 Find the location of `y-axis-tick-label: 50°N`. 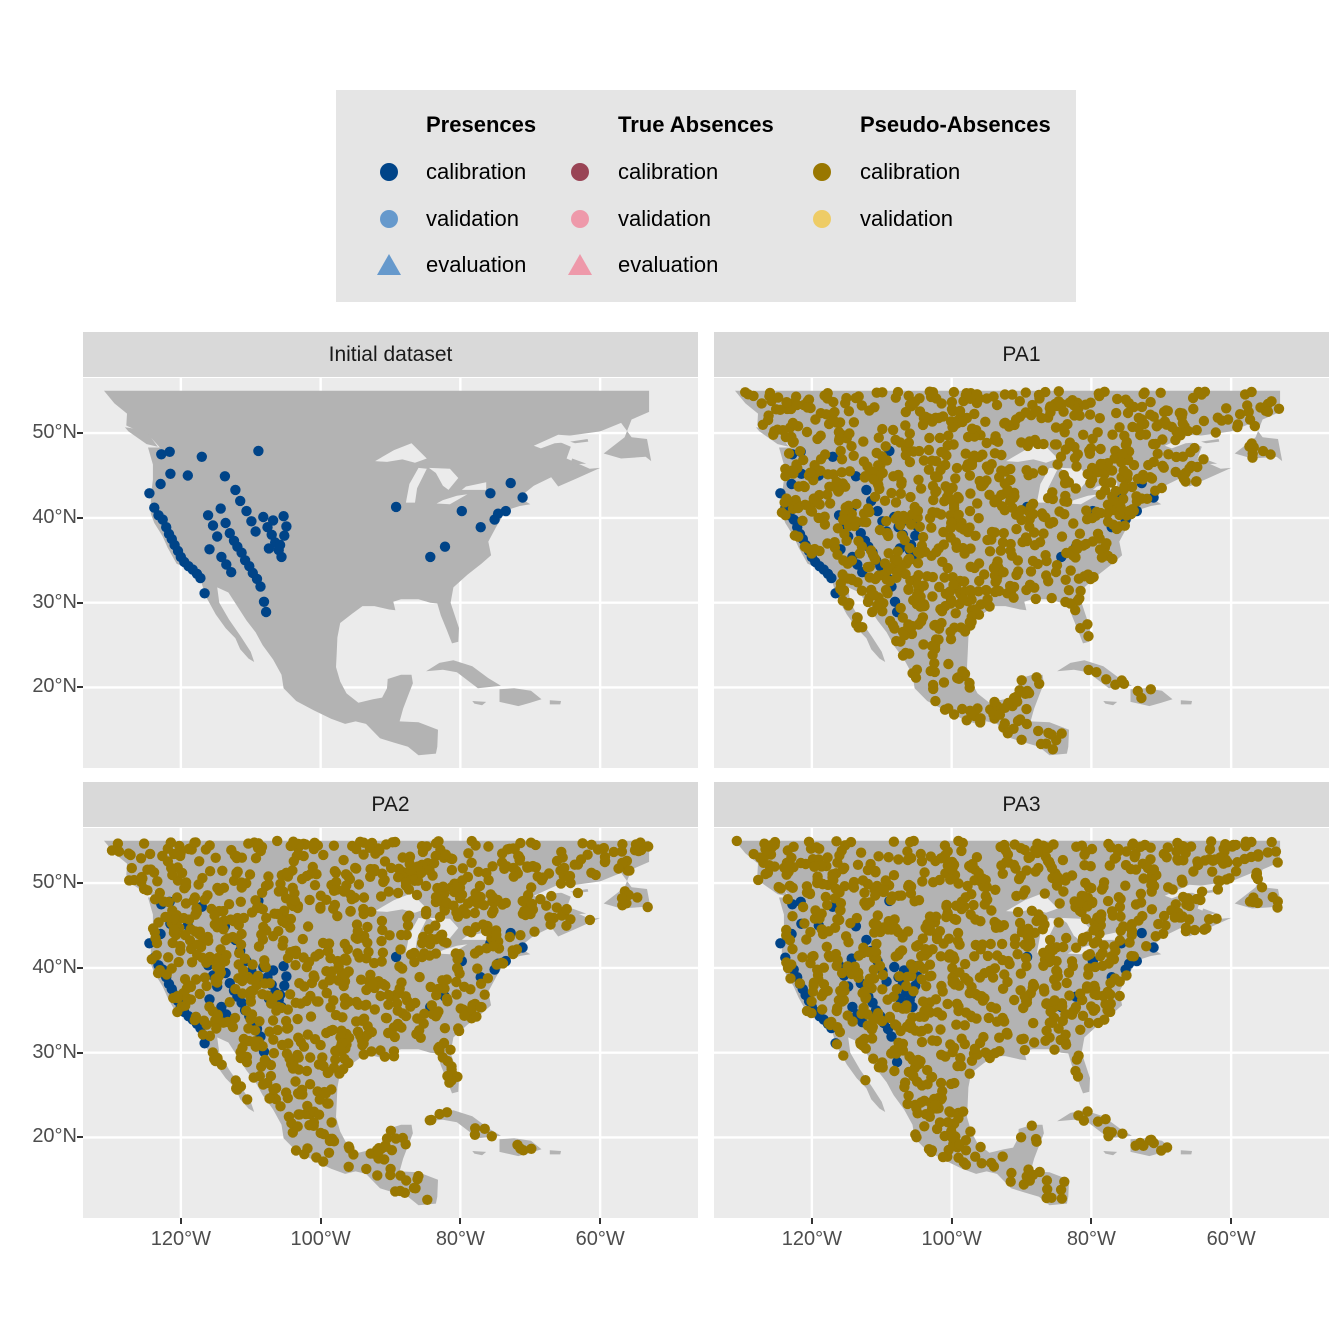

y-axis-tick-label: 50°N is located at coordinates (54, 432).